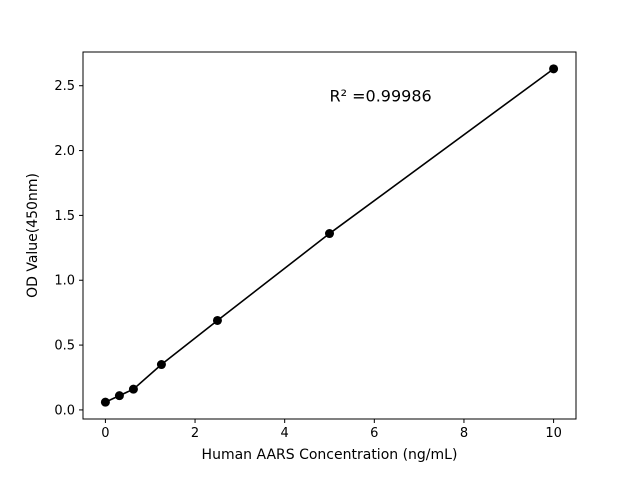  I want to click on y-tick-label: 0.0, so click(64, 410).